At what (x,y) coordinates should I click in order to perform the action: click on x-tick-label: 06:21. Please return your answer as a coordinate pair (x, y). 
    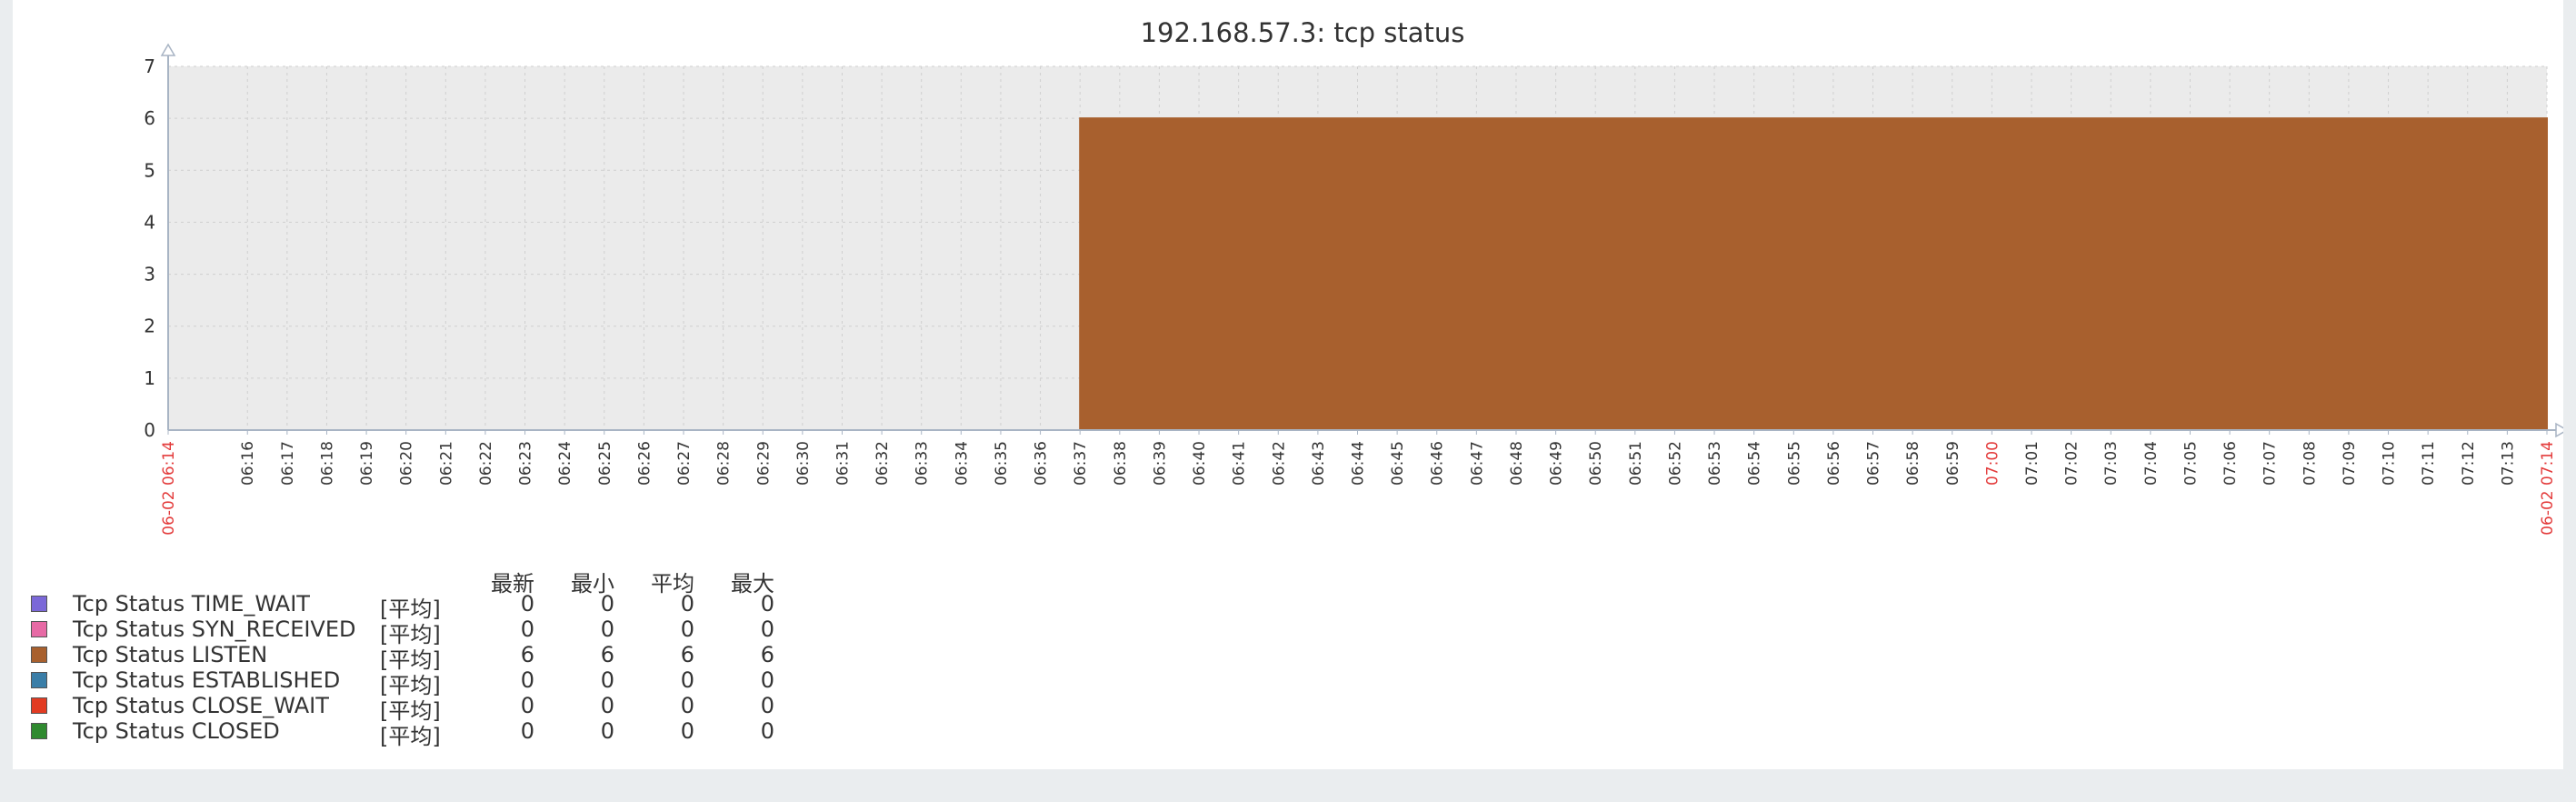
    Looking at the image, I should click on (446, 463).